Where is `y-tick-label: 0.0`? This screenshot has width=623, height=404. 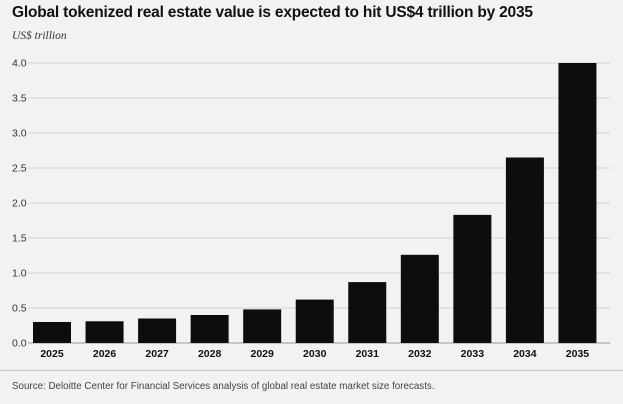 y-tick-label: 0.0 is located at coordinates (19, 344).